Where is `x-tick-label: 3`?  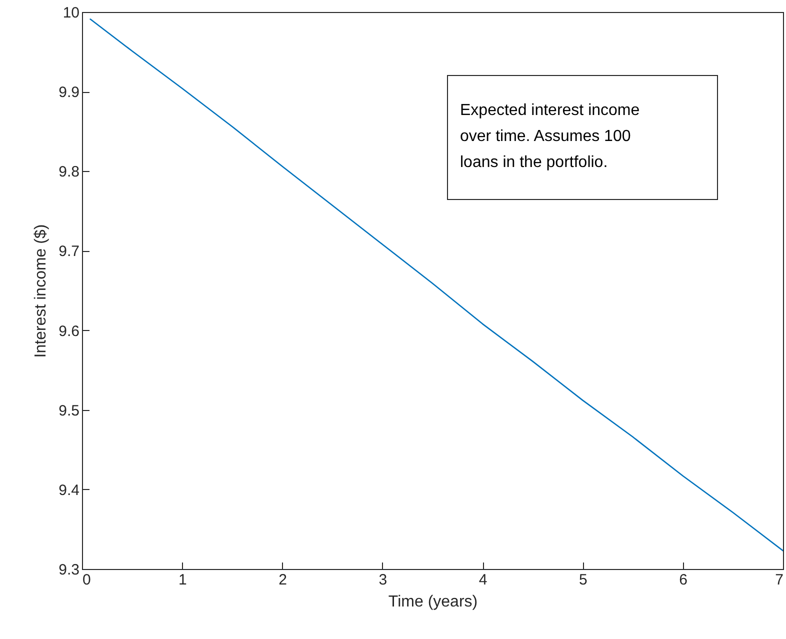
x-tick-label: 3 is located at coordinates (383, 580).